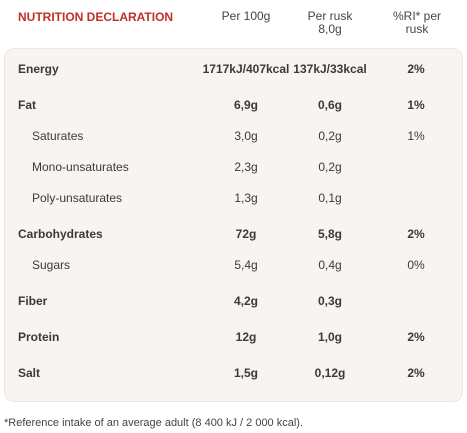 This screenshot has height=433, width=467. Describe the element at coordinates (38, 69) in the screenshot. I see `row-label: Energy` at that location.